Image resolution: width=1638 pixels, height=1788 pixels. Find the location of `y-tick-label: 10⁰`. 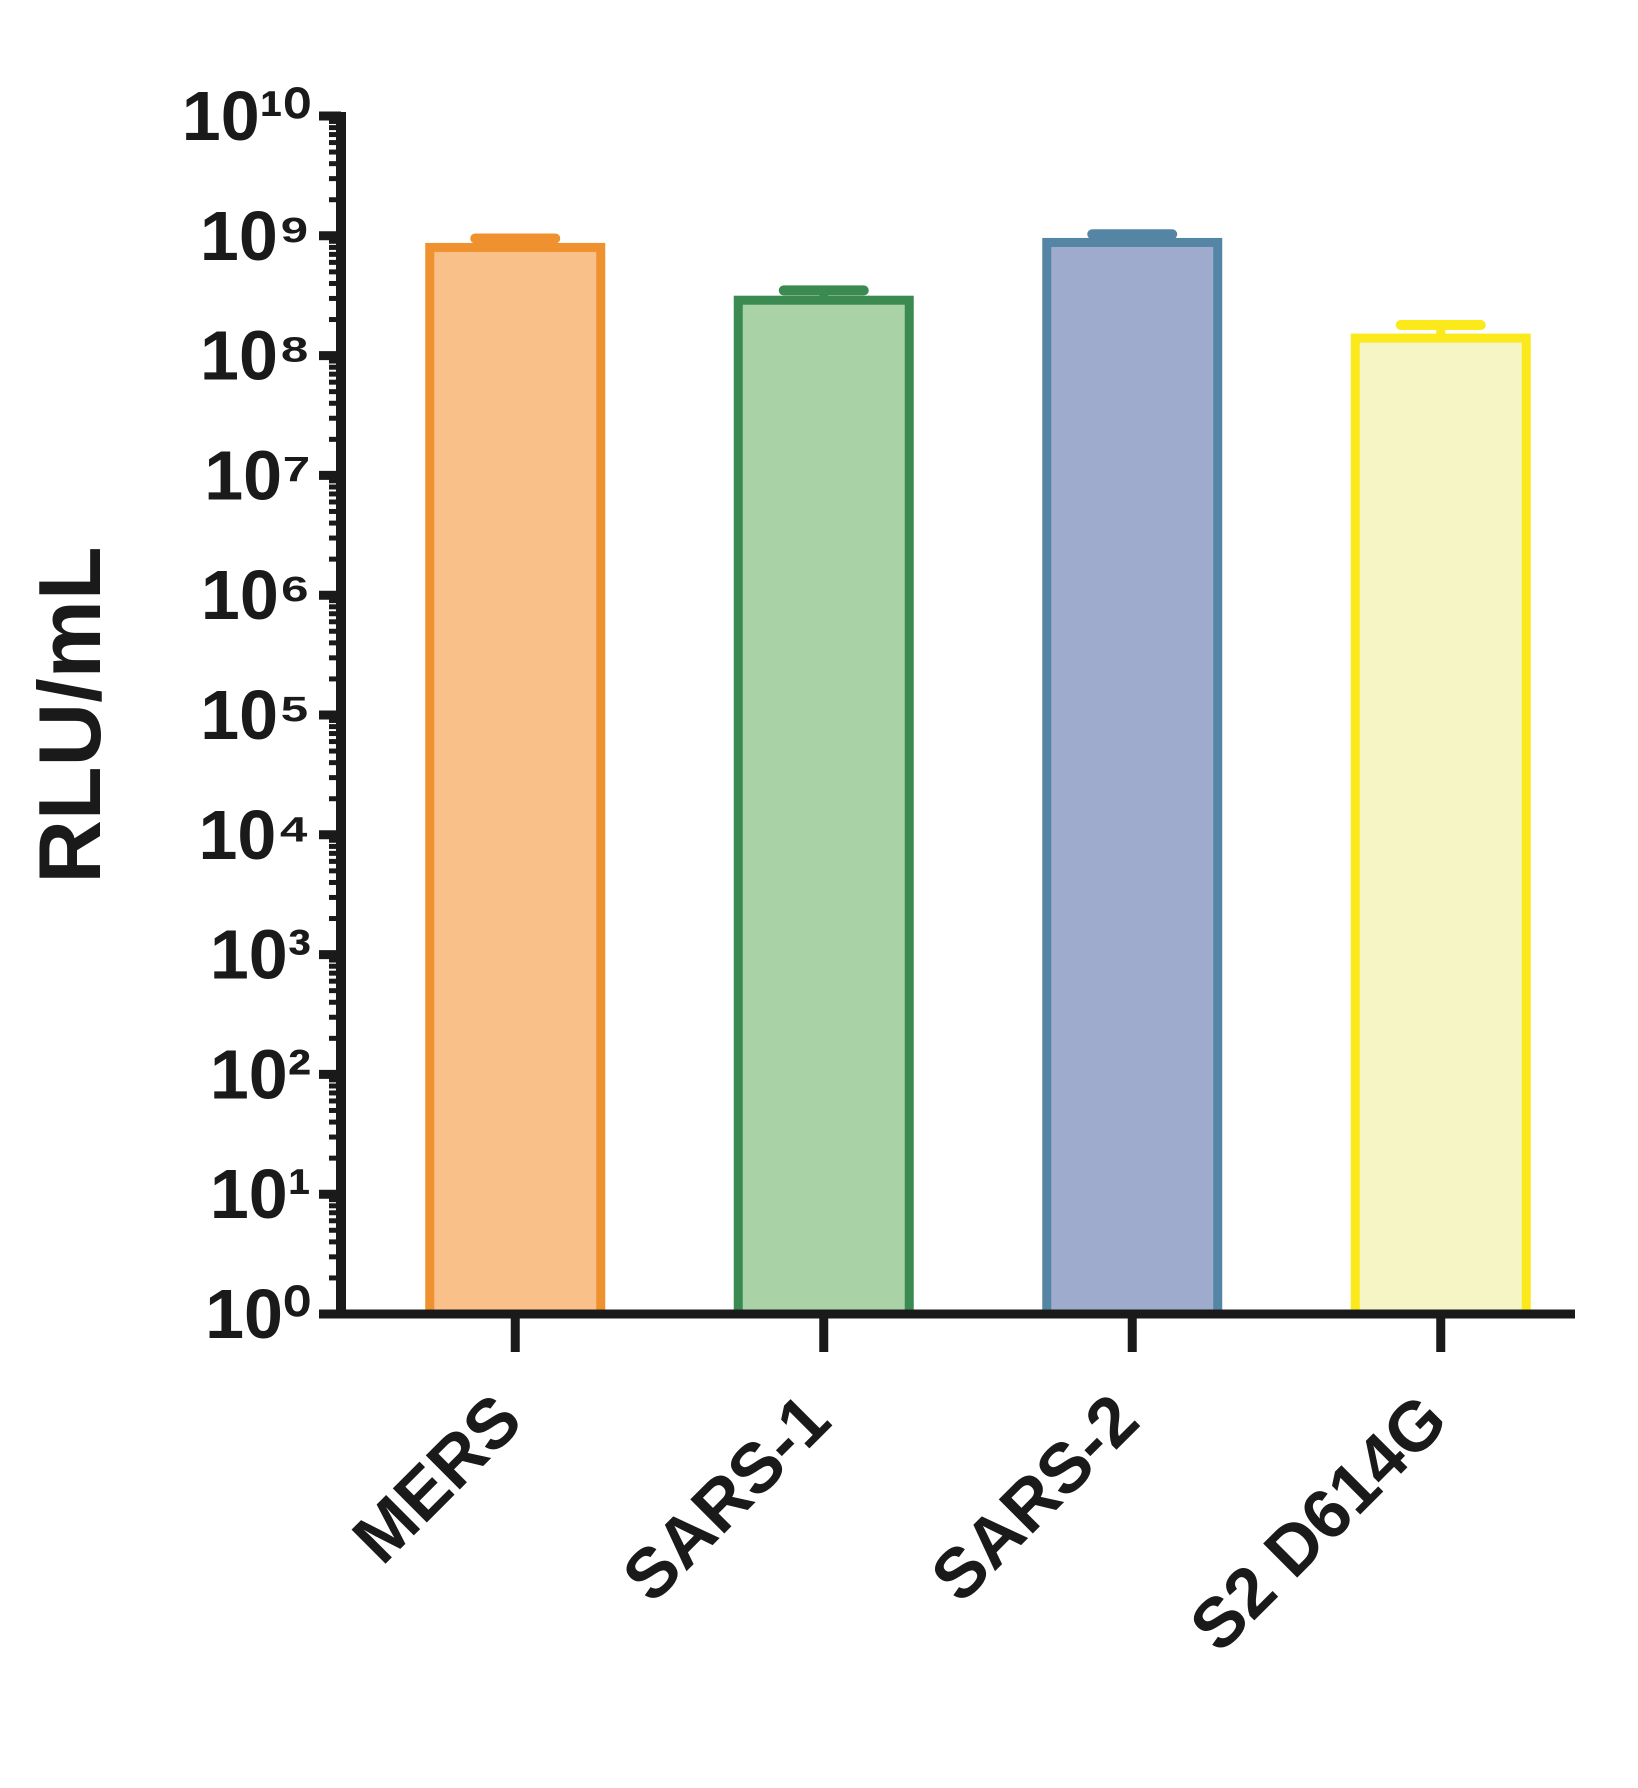

y-tick-label: 10⁰ is located at coordinates (258, 1314).